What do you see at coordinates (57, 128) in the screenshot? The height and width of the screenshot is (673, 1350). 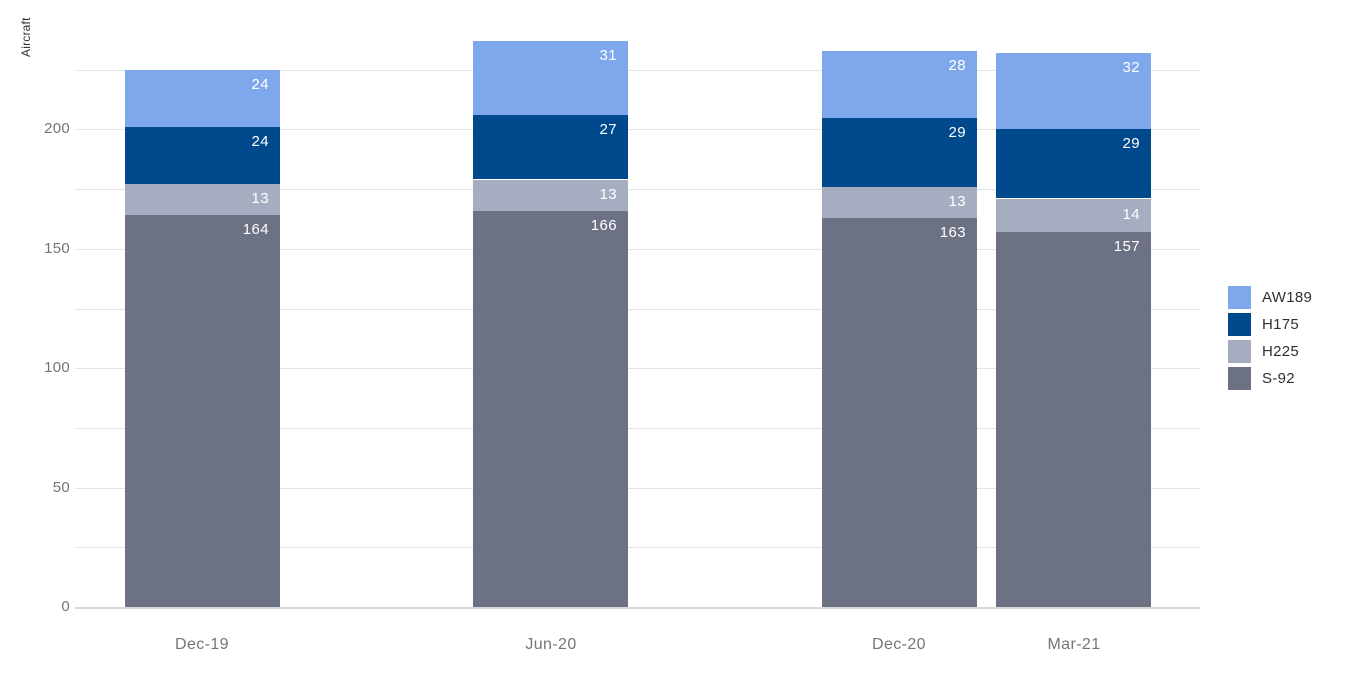 I see `y-tick-label: 200` at bounding box center [57, 128].